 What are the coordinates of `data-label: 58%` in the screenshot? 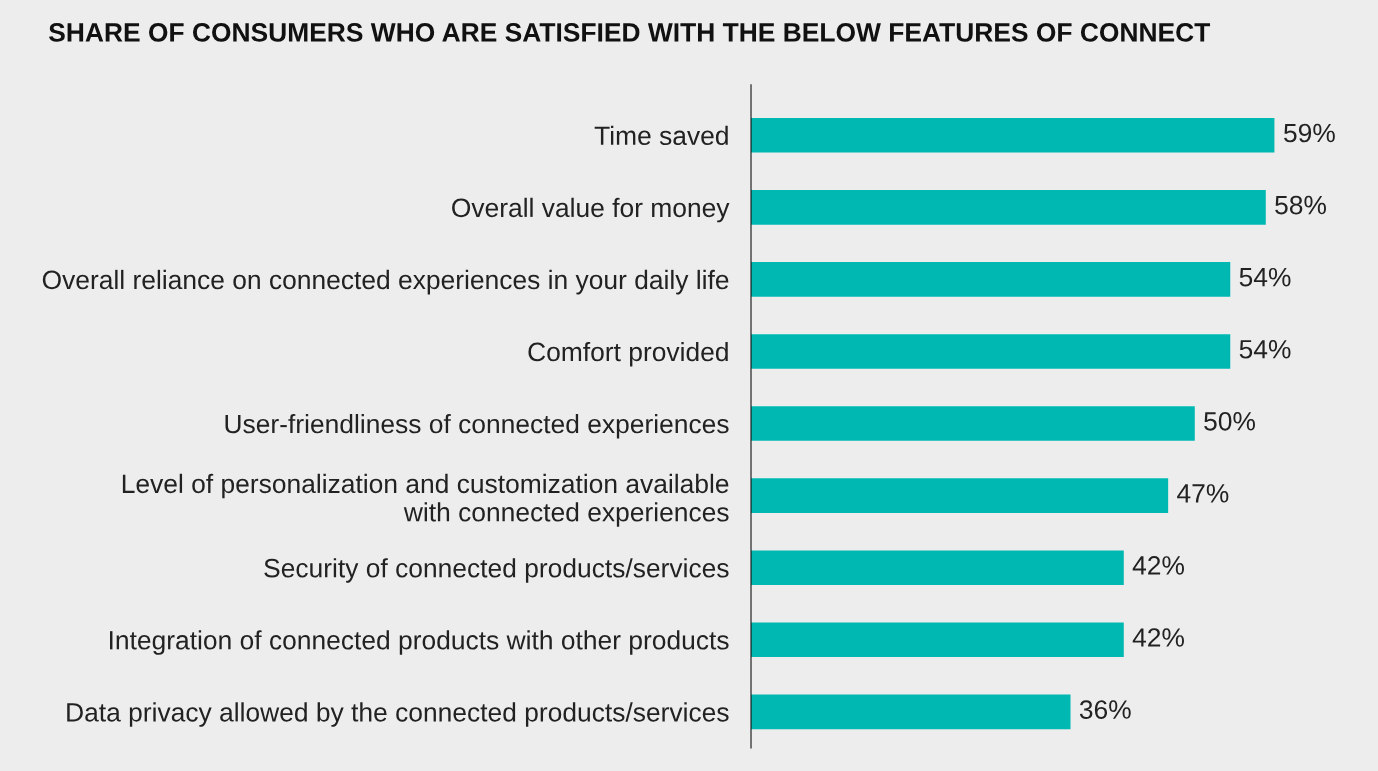 It's located at (1300, 205).